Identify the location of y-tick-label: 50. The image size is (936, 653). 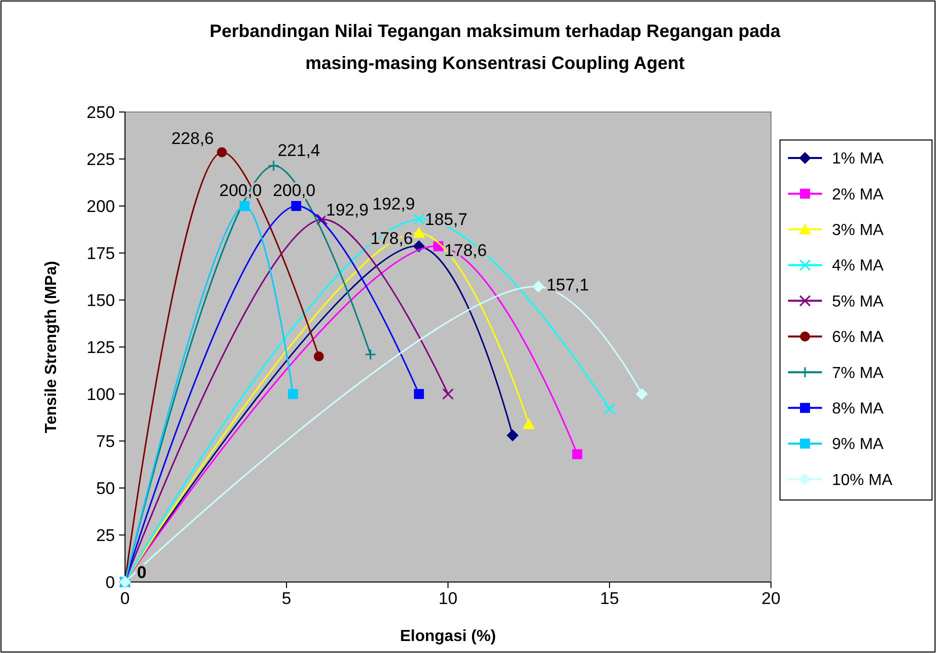
(105, 488).